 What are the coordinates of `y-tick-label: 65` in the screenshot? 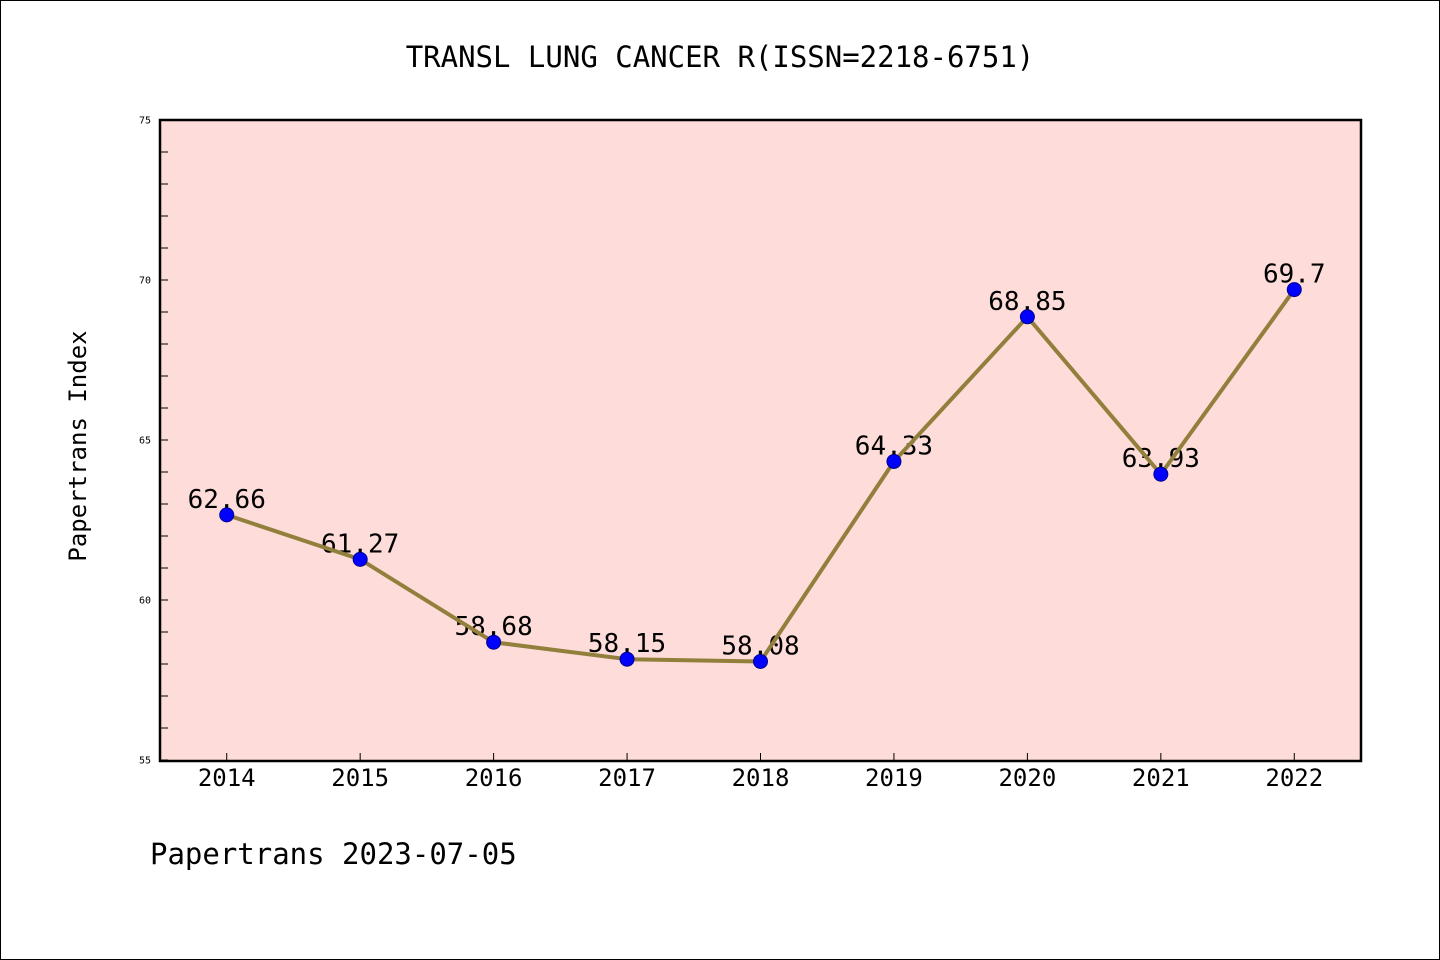 It's located at (145, 441).